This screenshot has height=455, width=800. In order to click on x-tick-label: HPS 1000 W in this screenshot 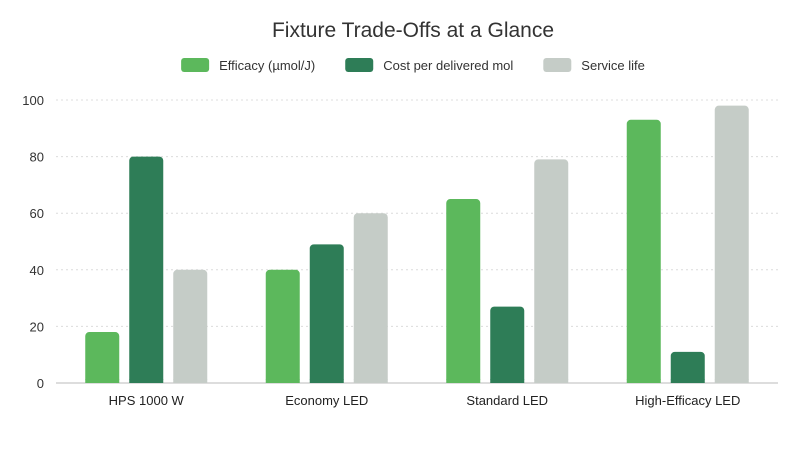, I will do `click(147, 400)`.